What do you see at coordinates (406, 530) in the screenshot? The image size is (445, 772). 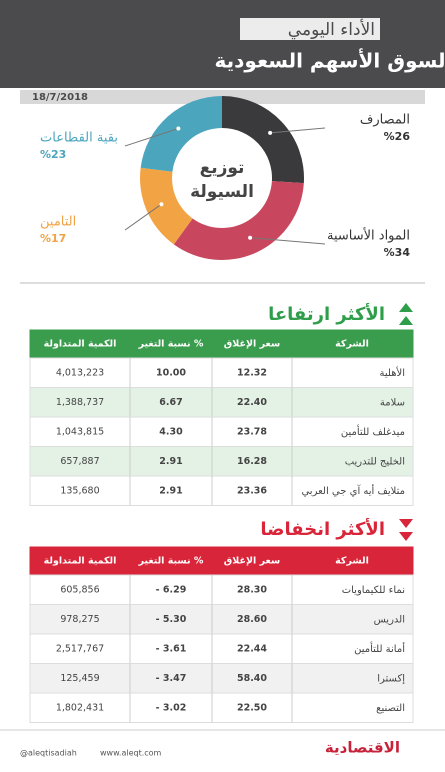 I see `down-icon` at bounding box center [406, 530].